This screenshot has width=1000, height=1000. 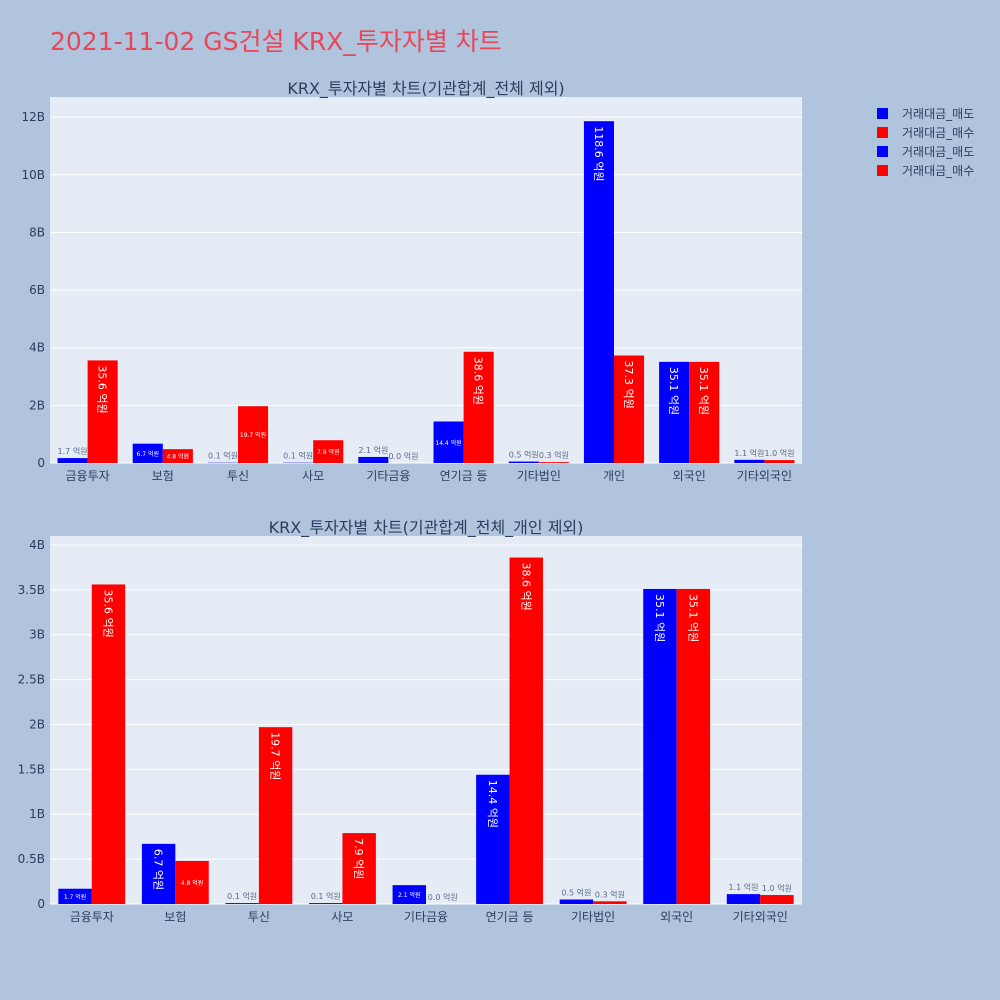 What do you see at coordinates (342, 917) in the screenshot?
I see `x-tick-label: 사모` at bounding box center [342, 917].